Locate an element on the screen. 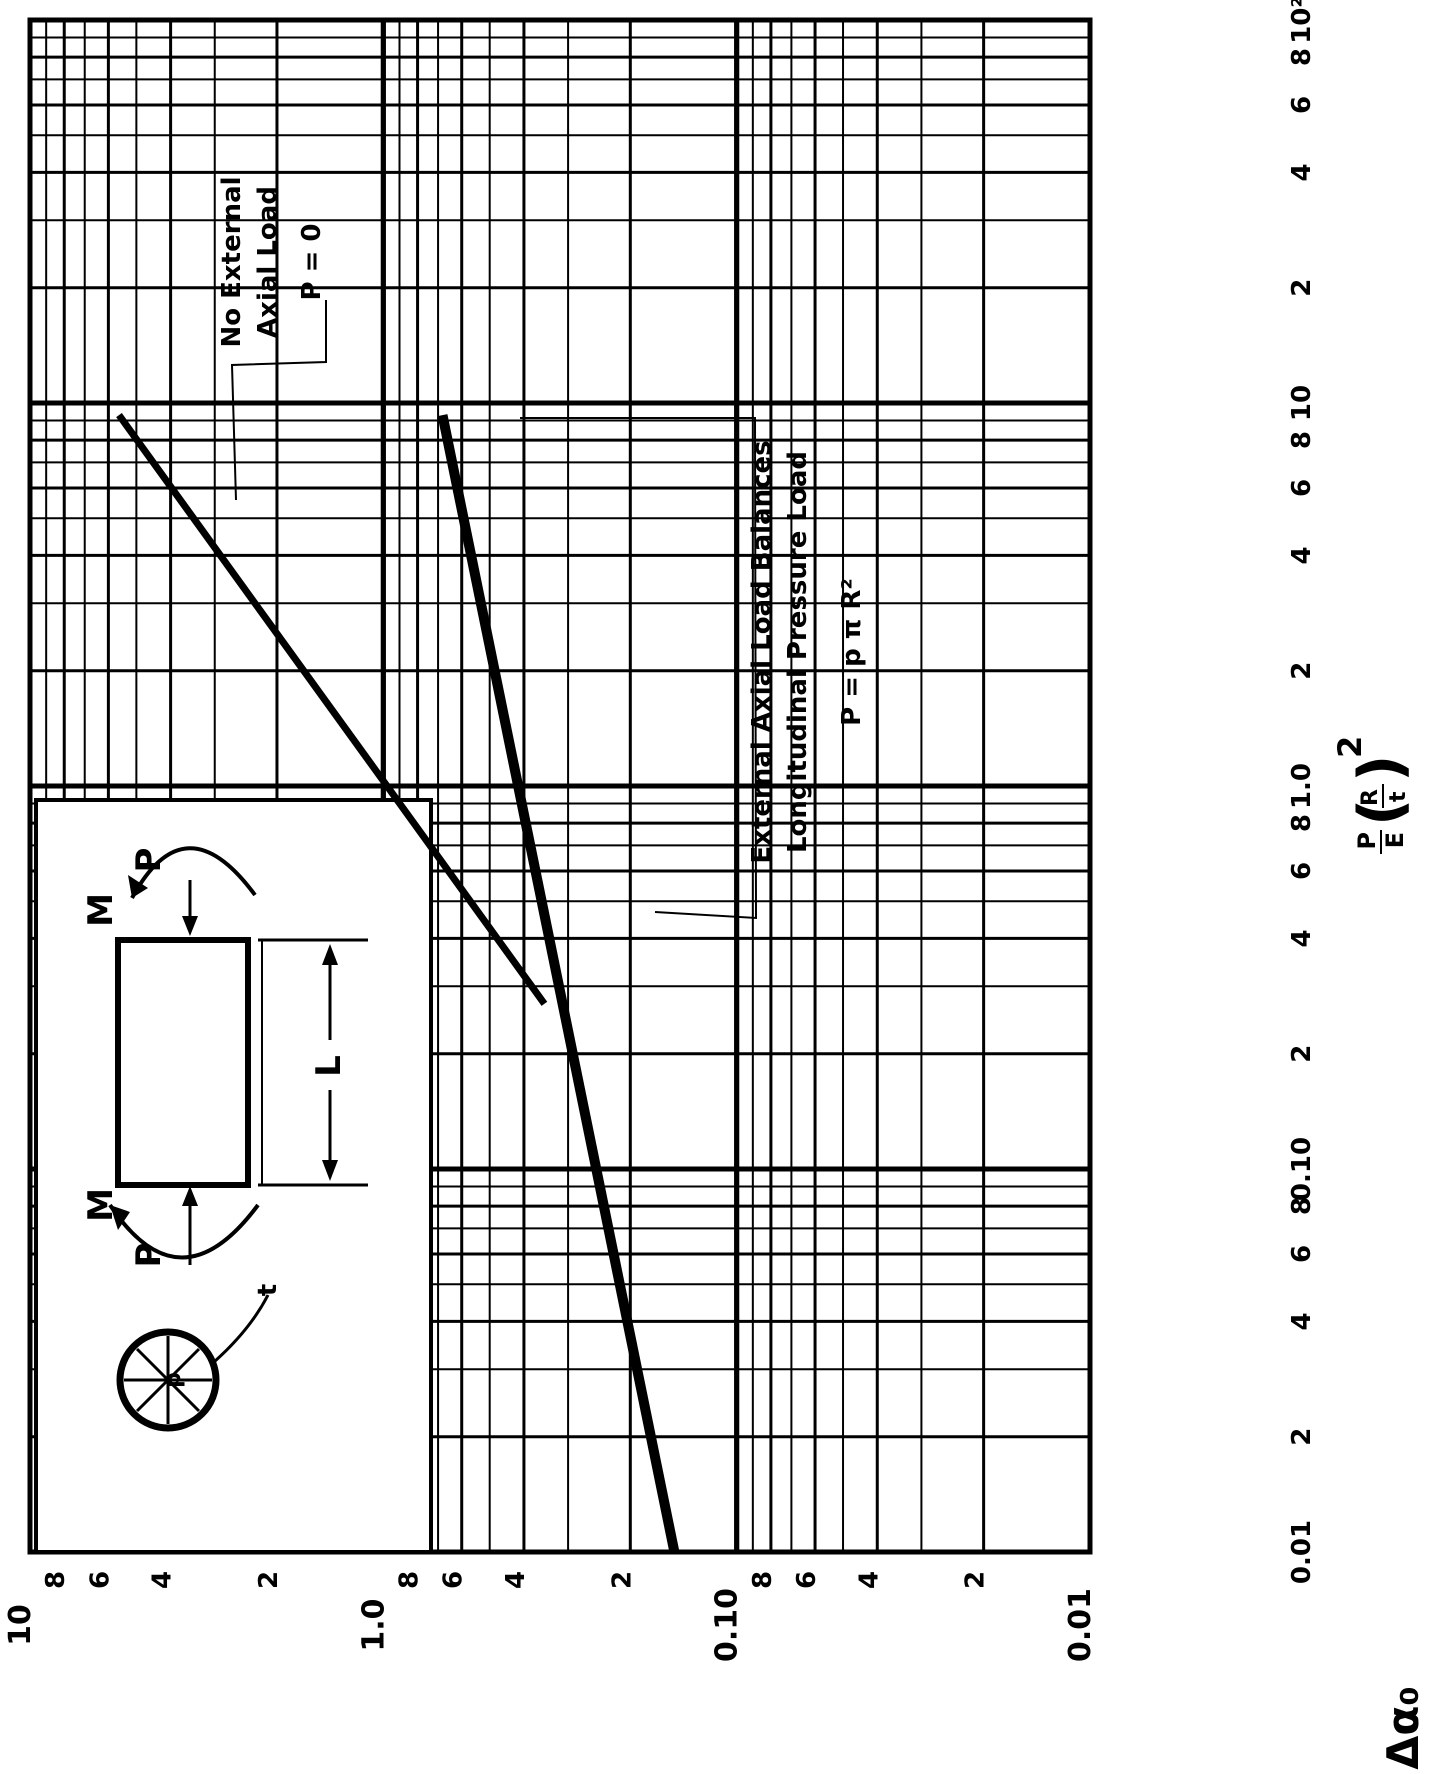 The height and width of the screenshot is (1774, 1450). annotation-balanced-line1: External Axial Load Balances is located at coordinates (762, 651).